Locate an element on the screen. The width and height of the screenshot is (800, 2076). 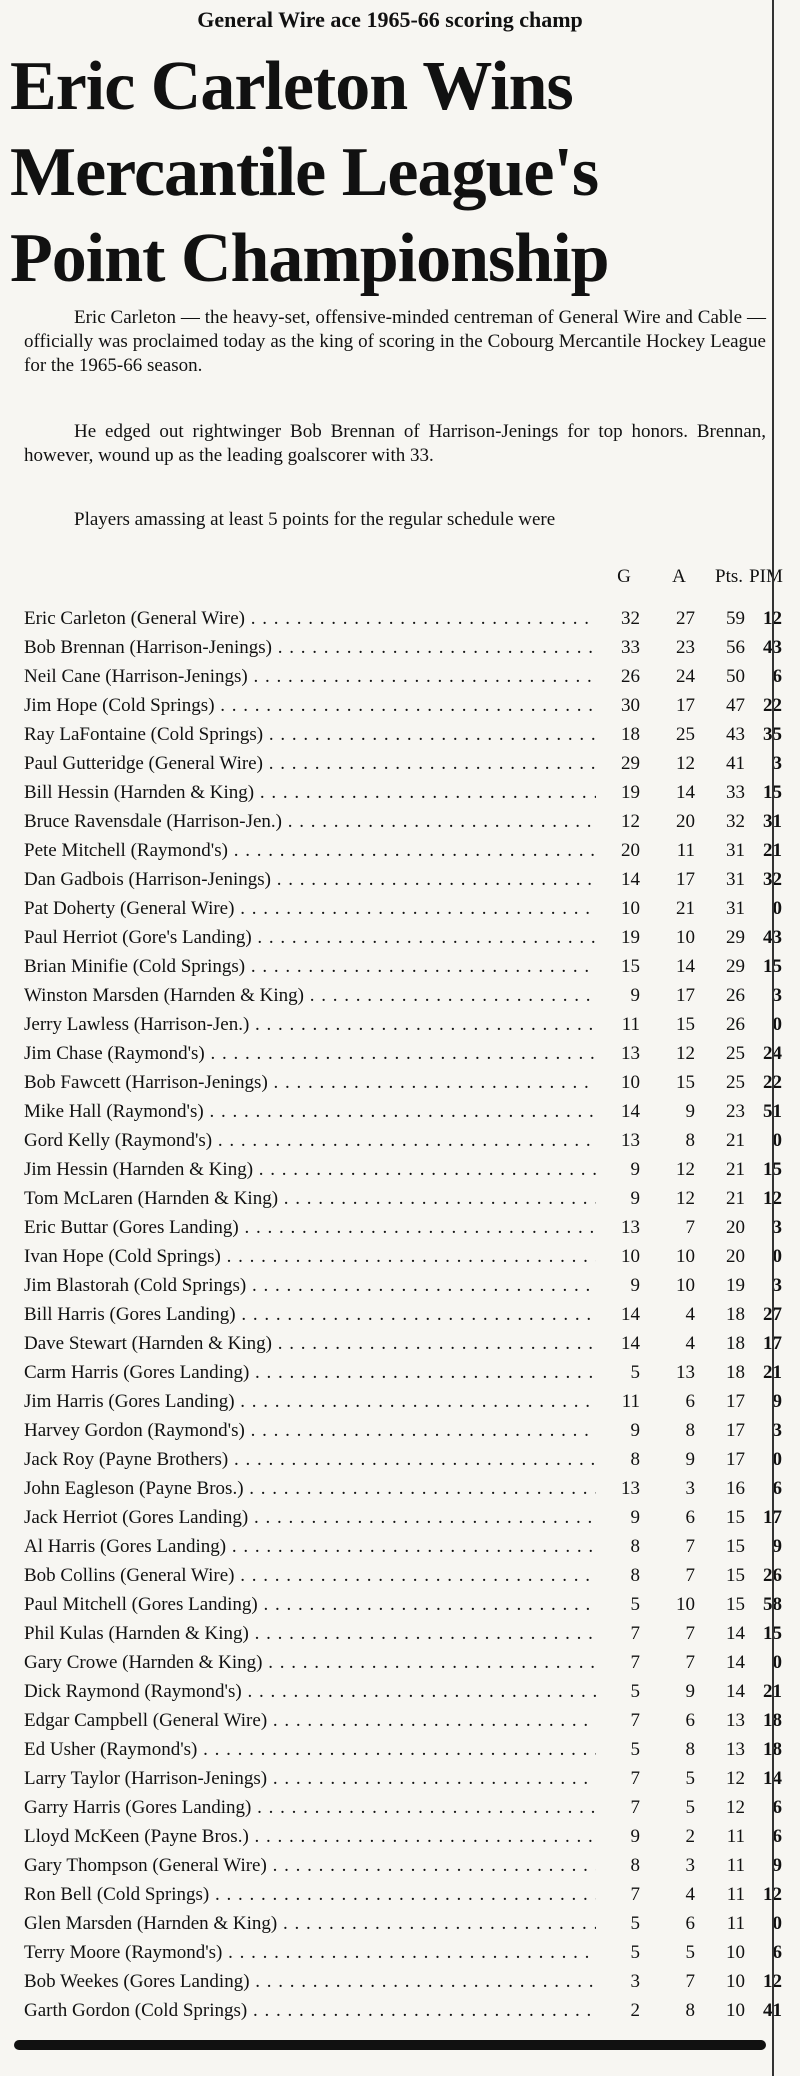
stat-cell: 25 is located at coordinates (685, 734).